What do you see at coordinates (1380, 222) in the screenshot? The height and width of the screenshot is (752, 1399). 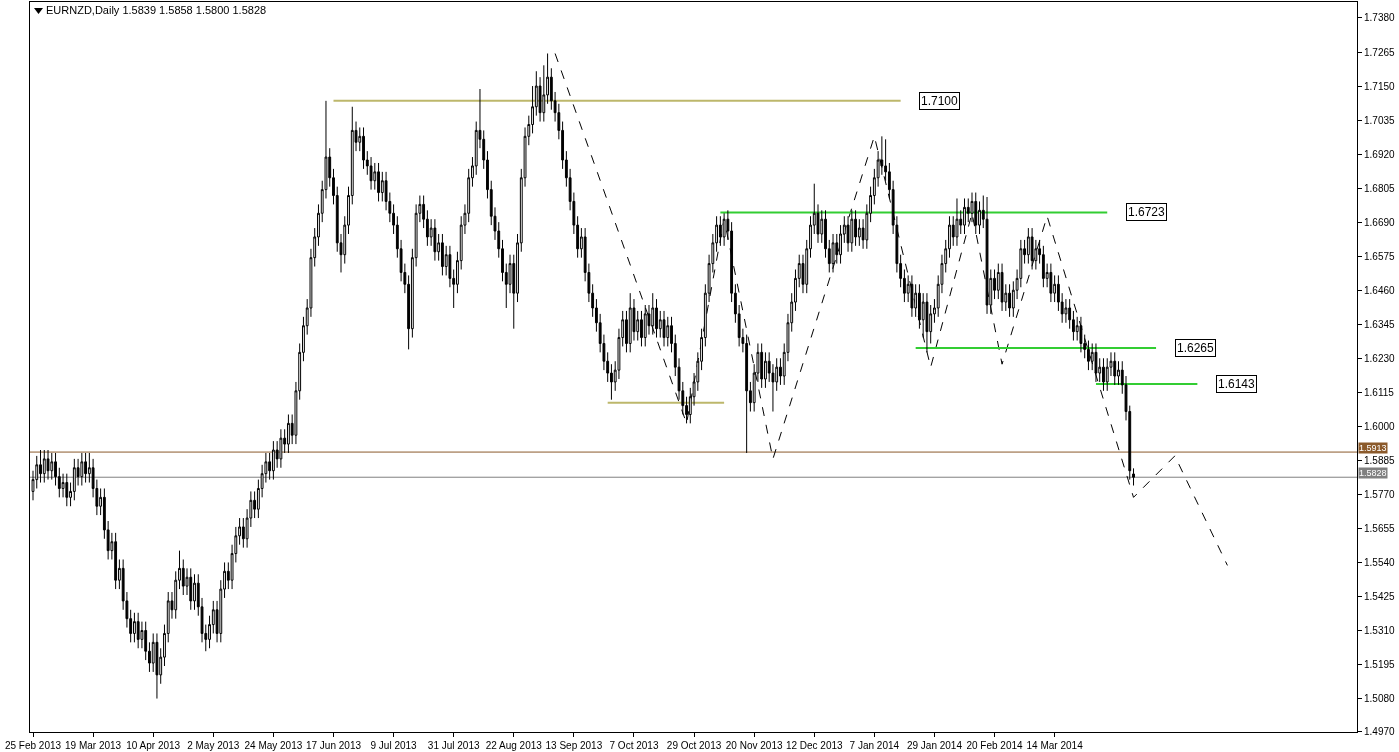 I see `y-tick-label: 1.6690` at bounding box center [1380, 222].